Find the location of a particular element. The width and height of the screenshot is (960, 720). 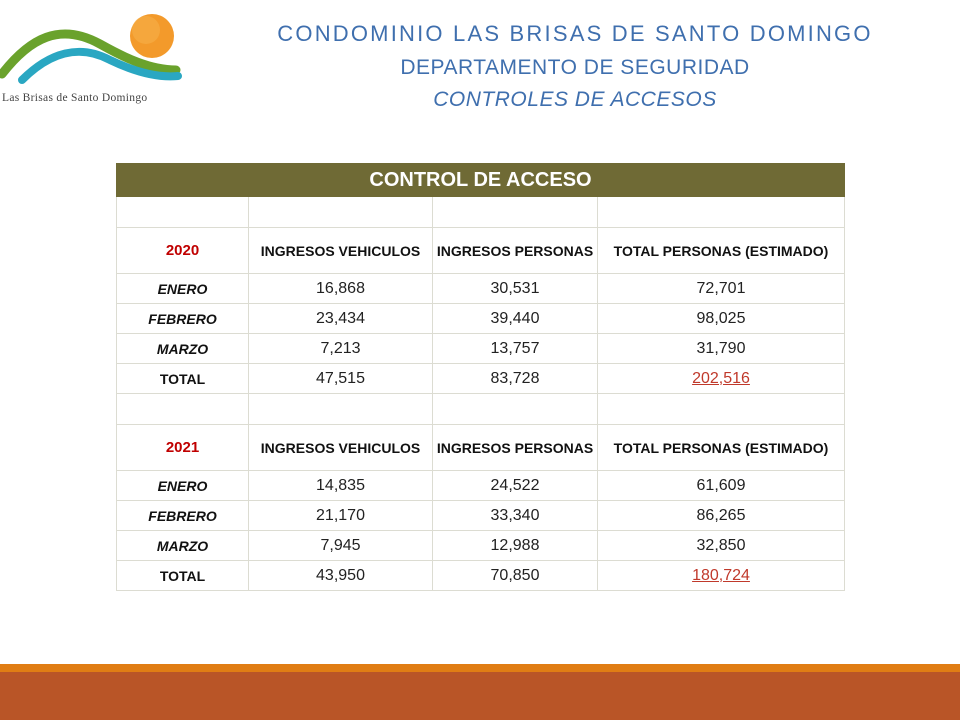

table-row: FEBRERO 21,170 33,340 86,265 is located at coordinates (480, 515).